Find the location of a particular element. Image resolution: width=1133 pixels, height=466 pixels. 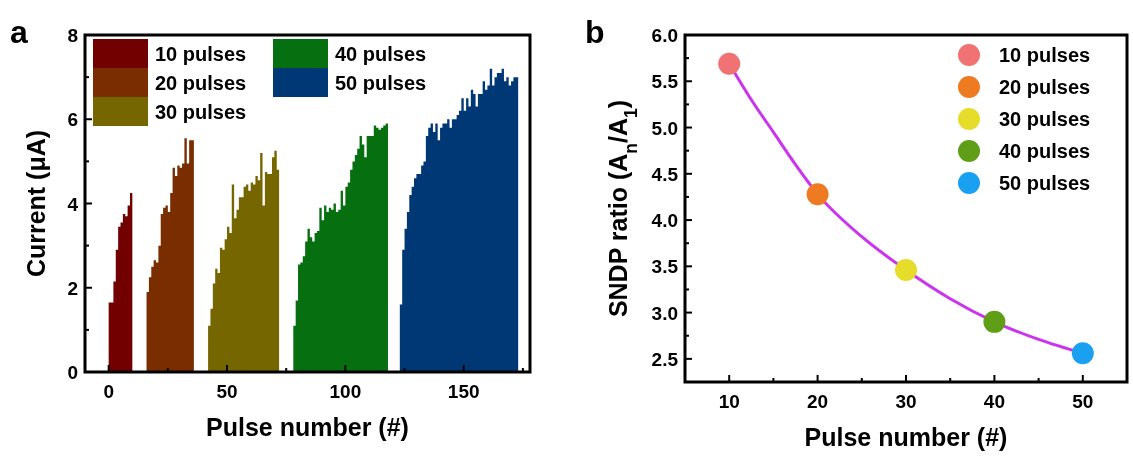

y-tick-label: 6.0 is located at coordinates (664, 35).